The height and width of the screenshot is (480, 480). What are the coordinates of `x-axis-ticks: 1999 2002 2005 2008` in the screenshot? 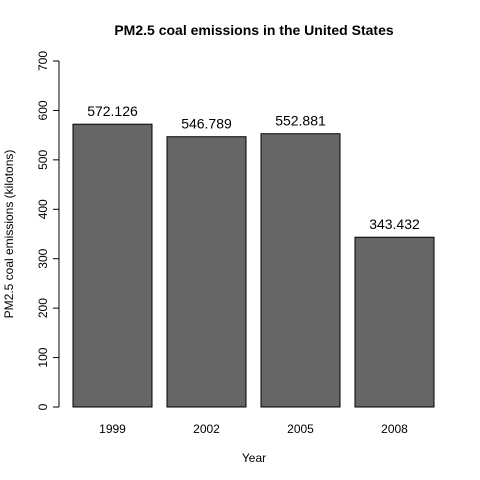 It's located at (253, 429).